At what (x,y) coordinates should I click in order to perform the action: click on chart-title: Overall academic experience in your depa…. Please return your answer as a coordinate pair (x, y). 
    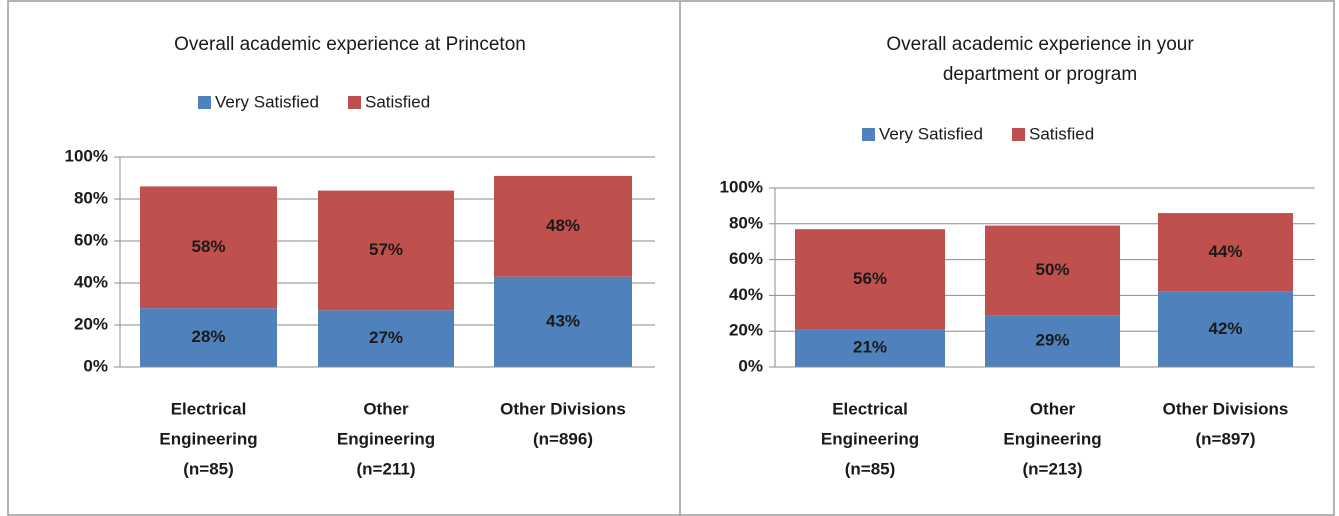
    Looking at the image, I should click on (1040, 59).